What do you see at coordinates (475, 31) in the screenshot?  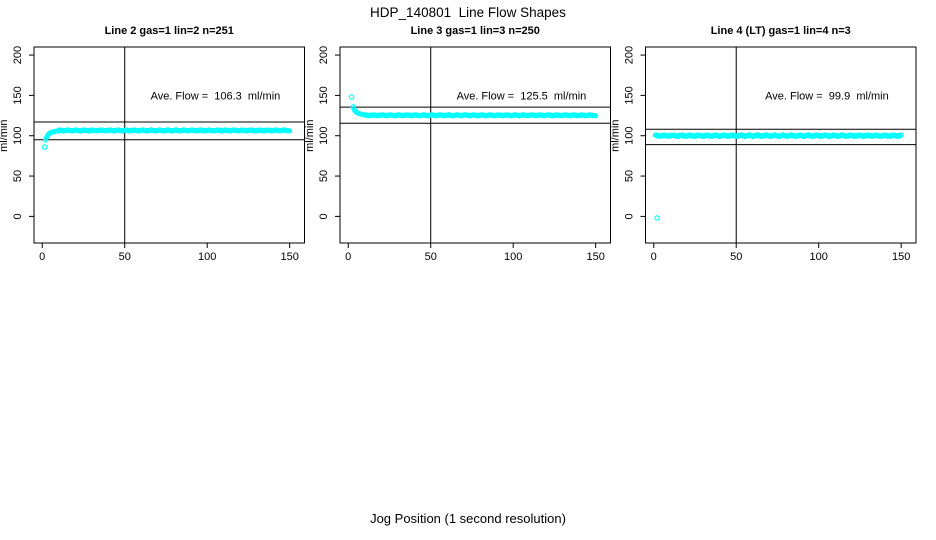 I see `panel-title: Line 3 gas=1 lin=3 n=250` at bounding box center [475, 31].